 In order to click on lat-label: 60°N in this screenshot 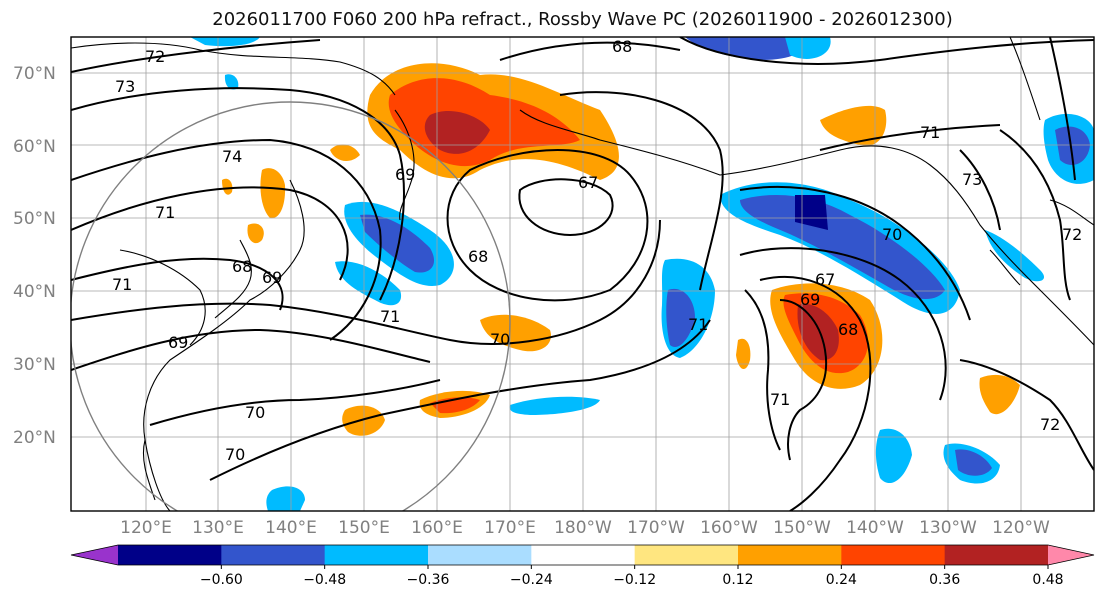, I will do `click(34, 147)`.